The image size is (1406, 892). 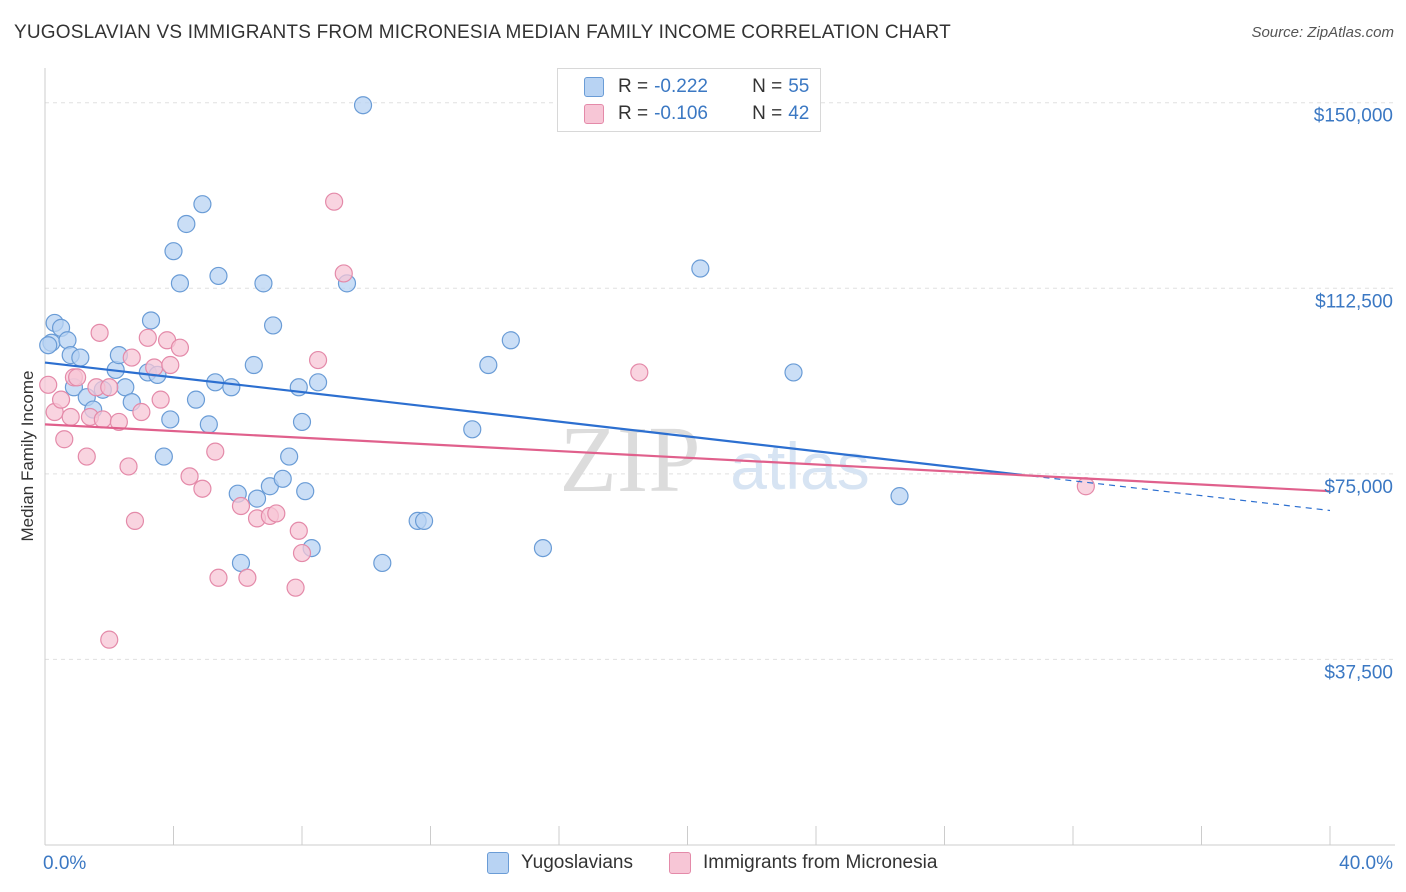 I want to click on legend-item-yugoslavians: Yugoslavians, so click(x=560, y=863).